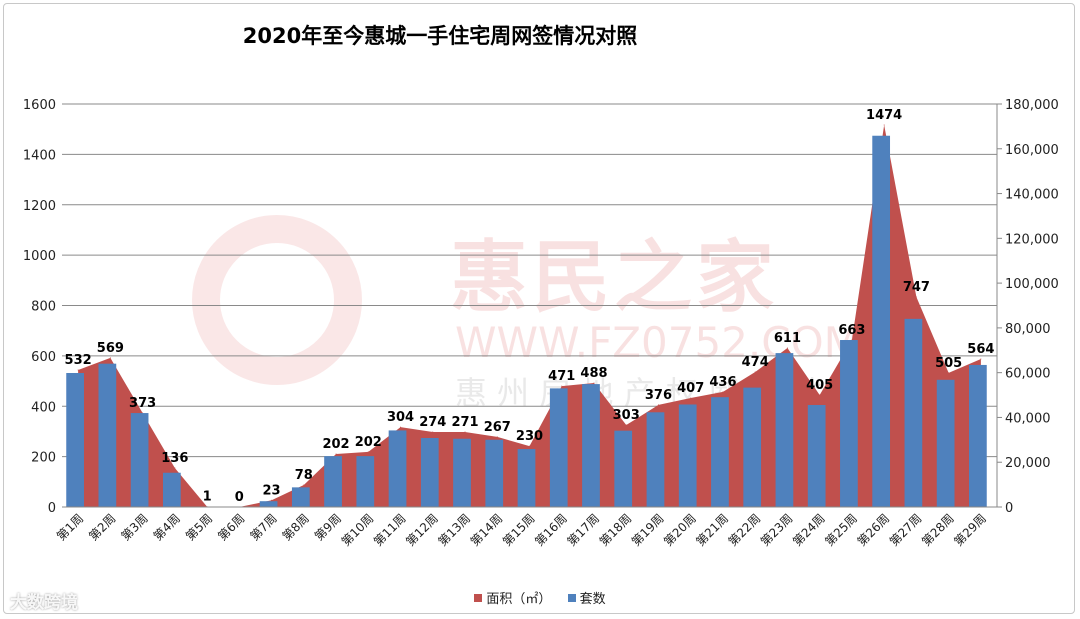  I want to click on bar-data-label: 407, so click(690, 388).